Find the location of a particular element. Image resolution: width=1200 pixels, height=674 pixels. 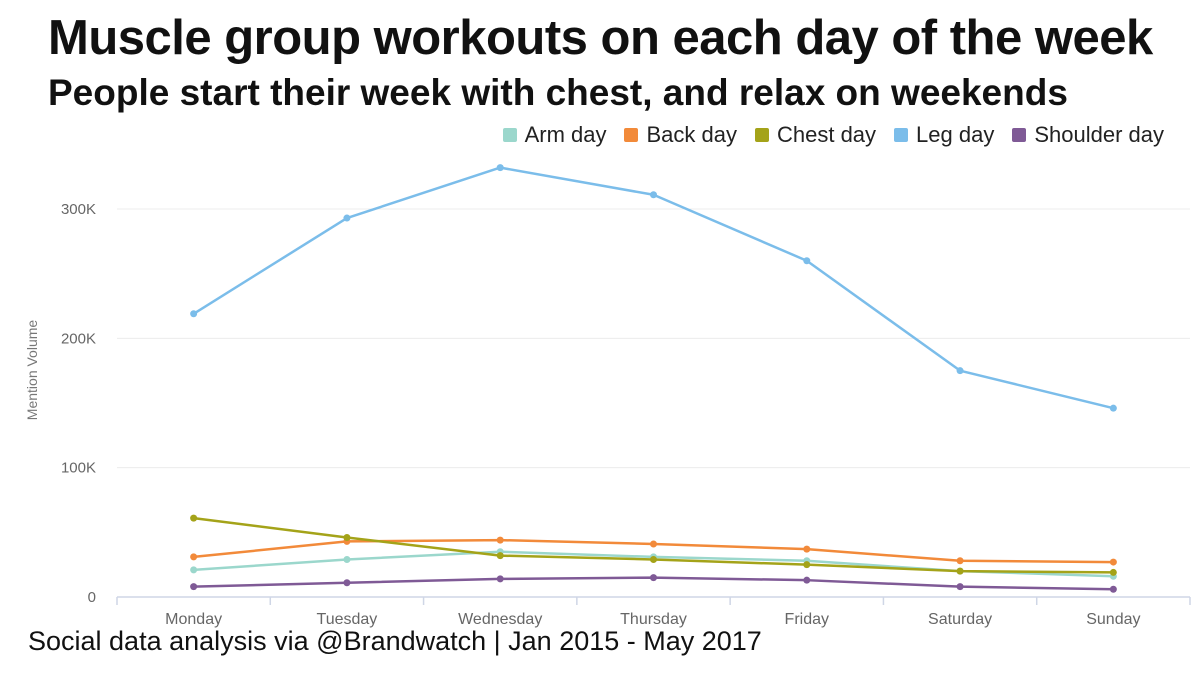

x-tick-label: Friday is located at coordinates (807, 619).